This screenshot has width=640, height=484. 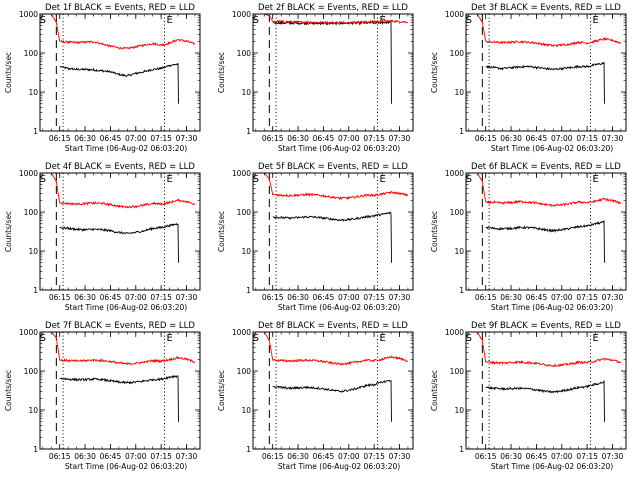 I want to click on panel-title: Det 1f BLACK = Events, RED = LLD, so click(x=120, y=8).